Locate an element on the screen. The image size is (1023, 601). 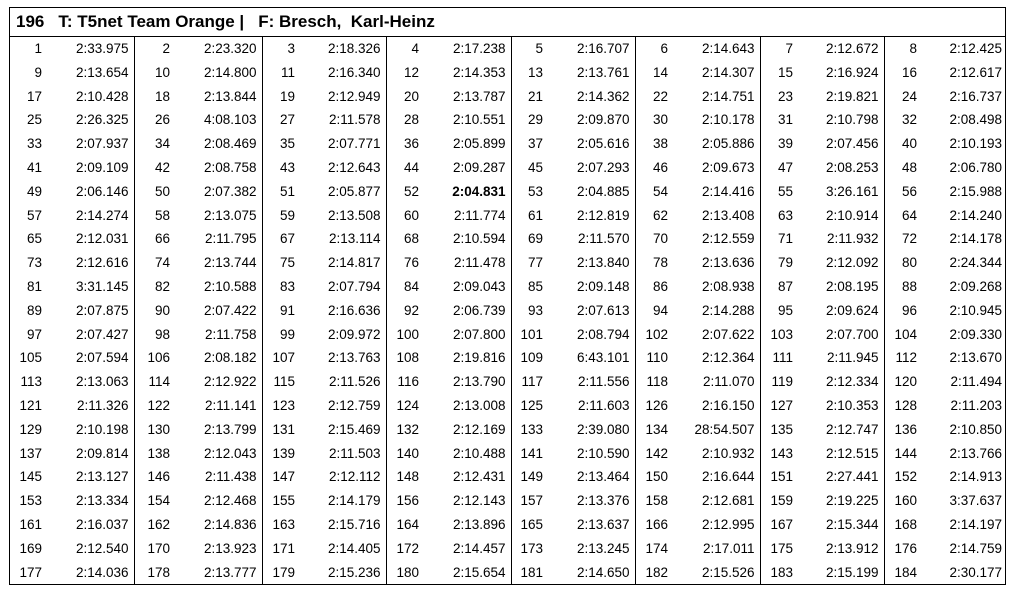
lap-number: 69 is located at coordinates (535, 239).